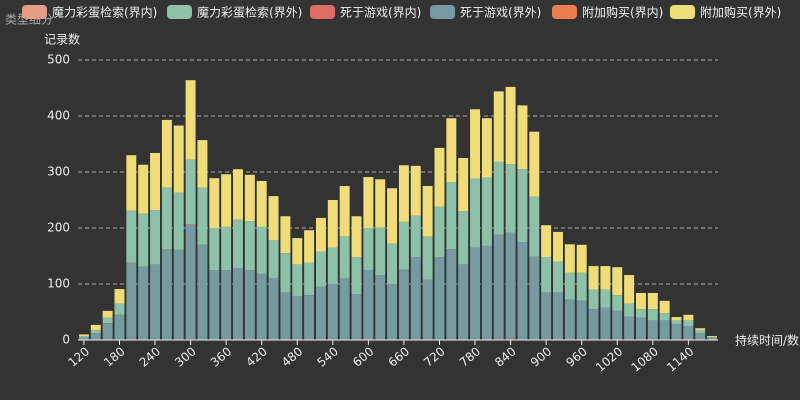 Image resolution: width=800 pixels, height=400 pixels. I want to click on x-tick-label: 360, so click(221, 356).